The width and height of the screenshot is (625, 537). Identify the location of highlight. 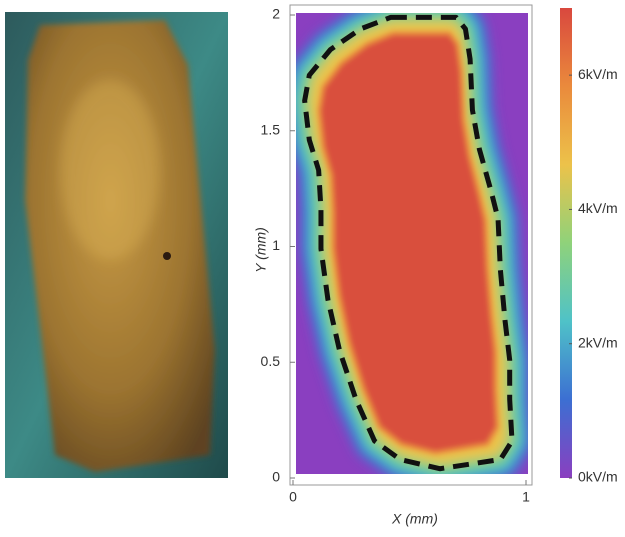
(110, 170).